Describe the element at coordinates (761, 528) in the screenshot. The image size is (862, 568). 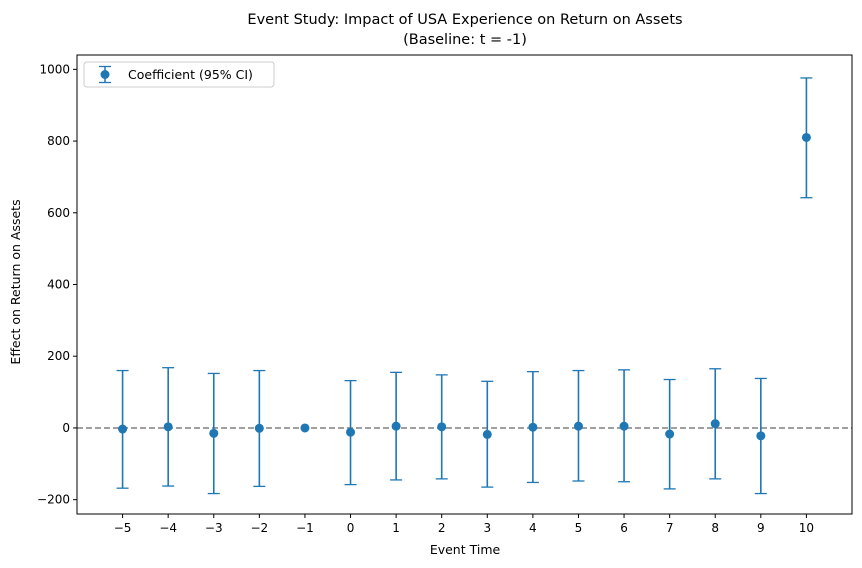
I see `x-tick-label: 9` at that location.